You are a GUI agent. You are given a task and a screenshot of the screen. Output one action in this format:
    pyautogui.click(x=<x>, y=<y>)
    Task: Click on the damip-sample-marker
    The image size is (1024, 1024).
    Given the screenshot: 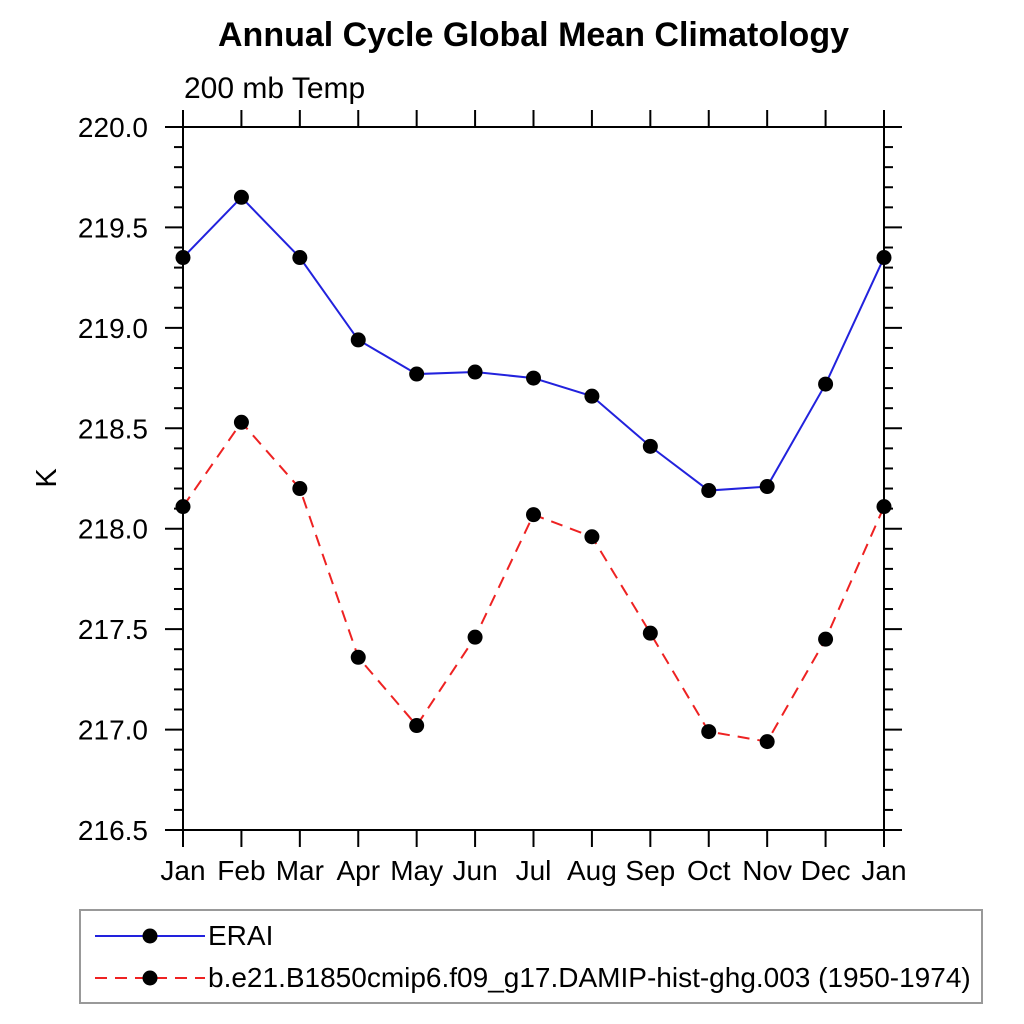 What is the action you would take?
    pyautogui.click(x=150, y=977)
    